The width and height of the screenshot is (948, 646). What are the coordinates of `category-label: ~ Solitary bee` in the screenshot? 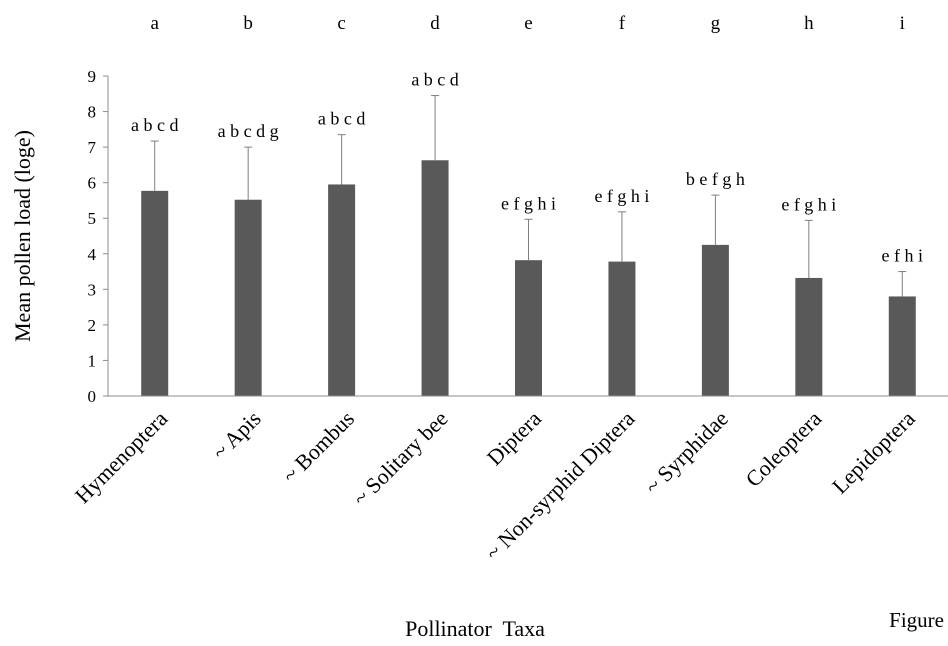 It's located at (400, 458).